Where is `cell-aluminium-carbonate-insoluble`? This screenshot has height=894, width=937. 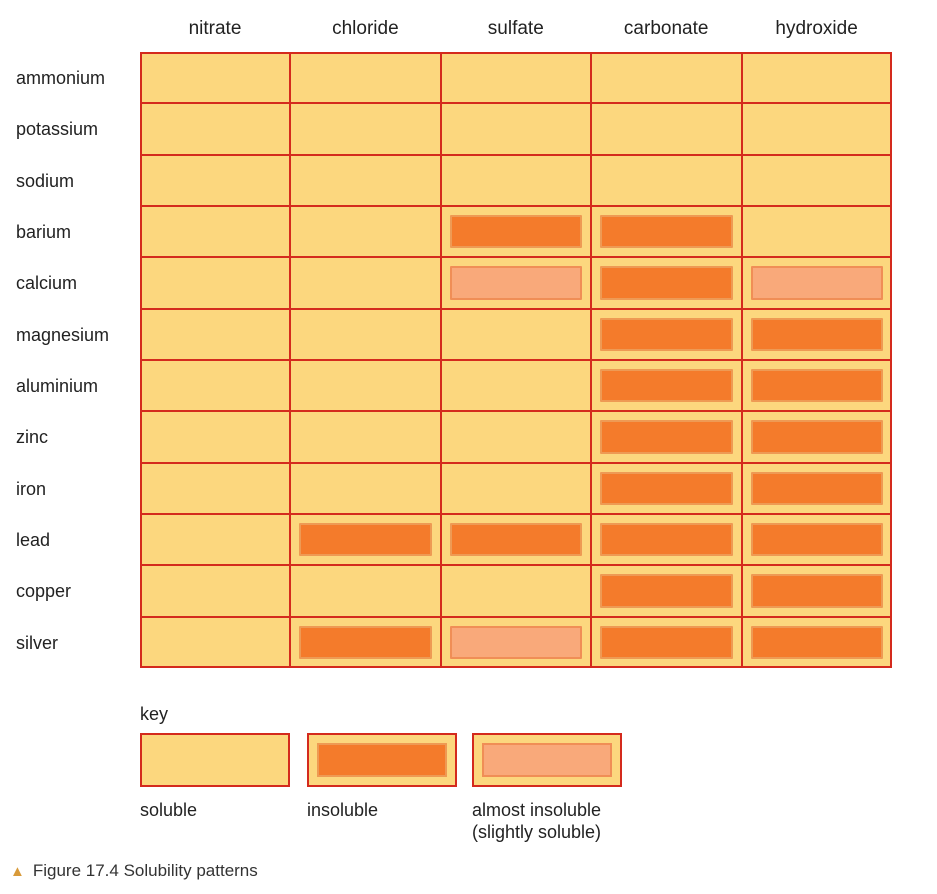
cell-aluminium-carbonate-insoluble is located at coordinates (666, 385).